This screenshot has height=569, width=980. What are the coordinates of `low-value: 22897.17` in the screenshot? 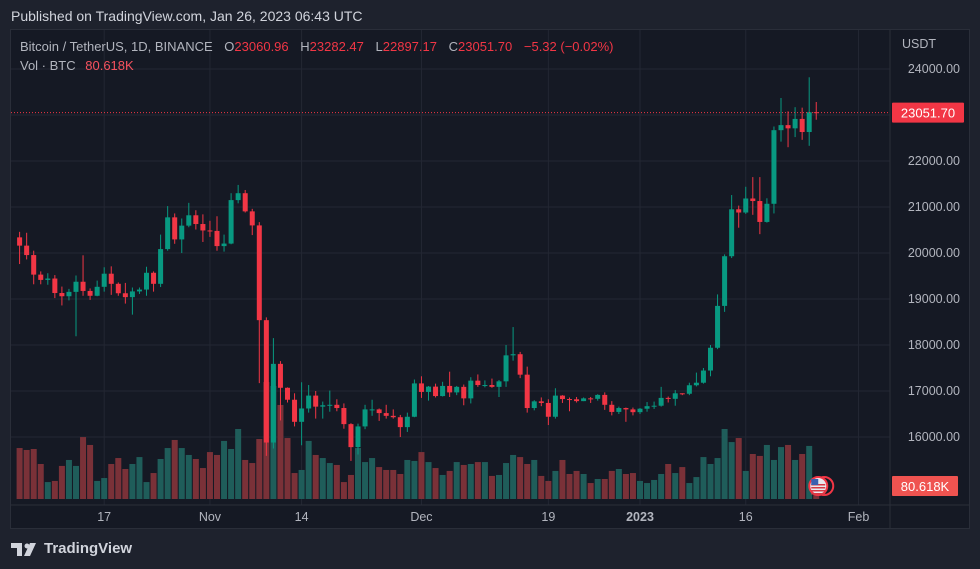 It's located at (409, 46).